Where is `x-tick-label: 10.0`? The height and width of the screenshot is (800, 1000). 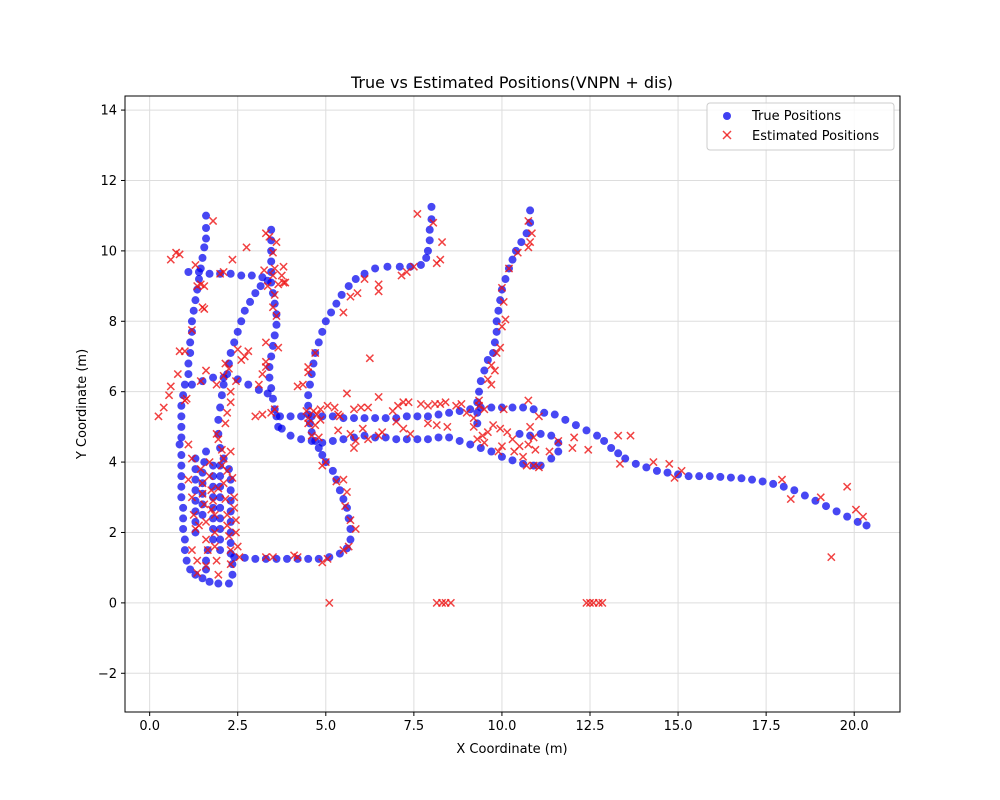 x-tick-label: 10.0 is located at coordinates (501, 726).